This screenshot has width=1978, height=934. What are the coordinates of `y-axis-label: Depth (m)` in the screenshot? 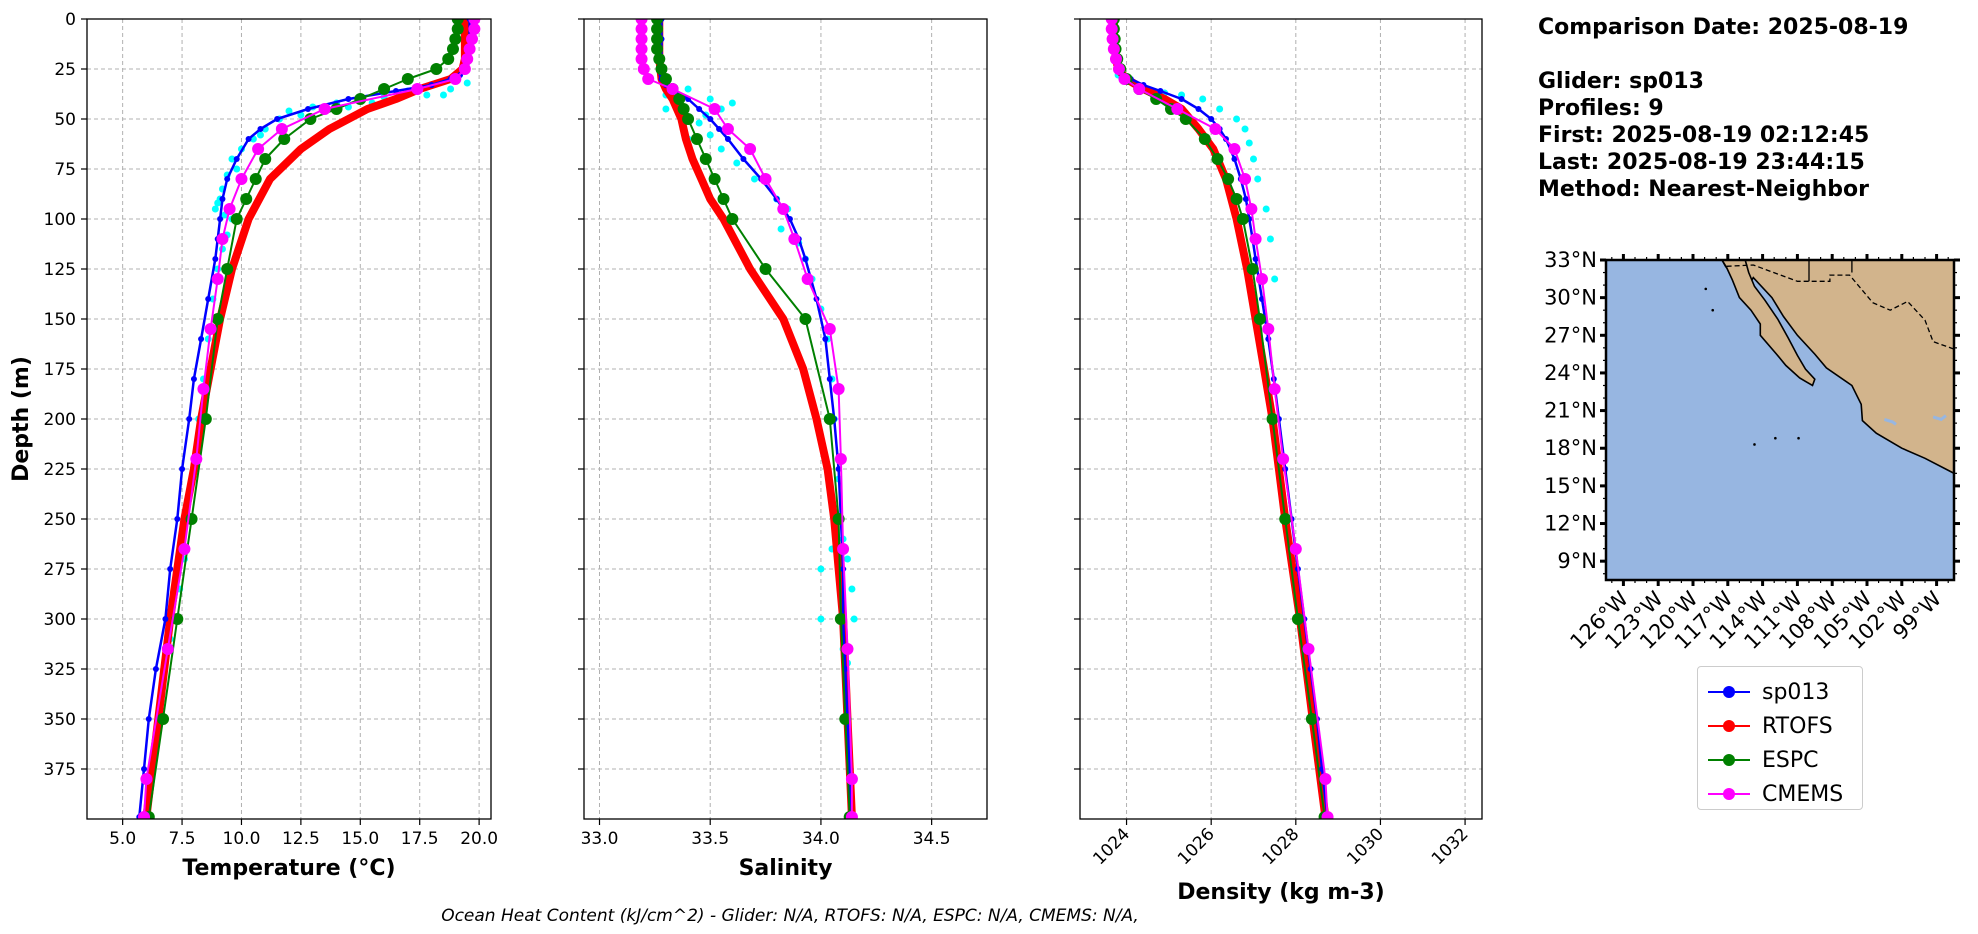 It's located at (21, 419).